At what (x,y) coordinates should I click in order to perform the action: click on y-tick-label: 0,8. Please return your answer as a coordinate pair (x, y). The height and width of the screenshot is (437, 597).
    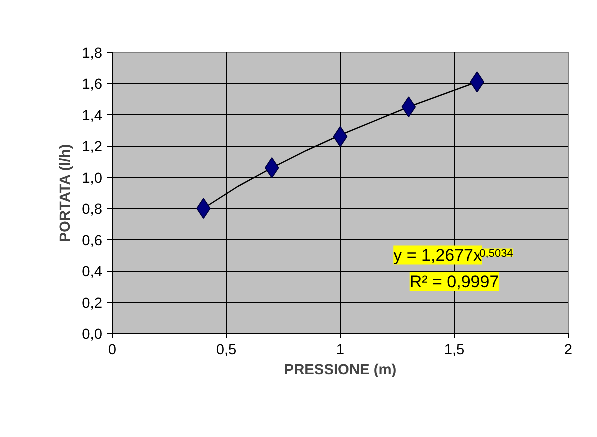
    Looking at the image, I should click on (92, 210).